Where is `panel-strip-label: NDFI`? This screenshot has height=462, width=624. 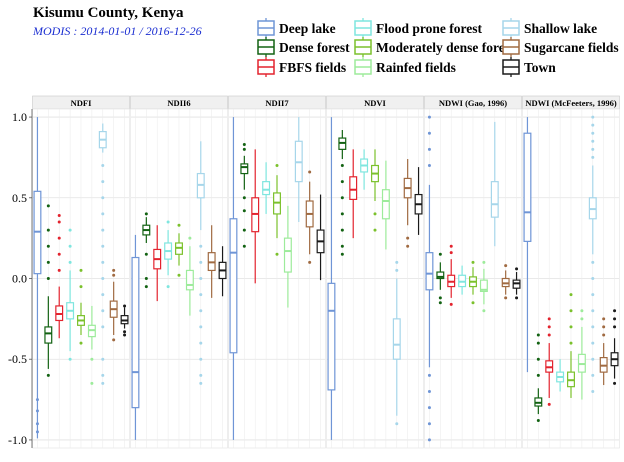
panel-strip-label: NDFI is located at coordinates (81, 103).